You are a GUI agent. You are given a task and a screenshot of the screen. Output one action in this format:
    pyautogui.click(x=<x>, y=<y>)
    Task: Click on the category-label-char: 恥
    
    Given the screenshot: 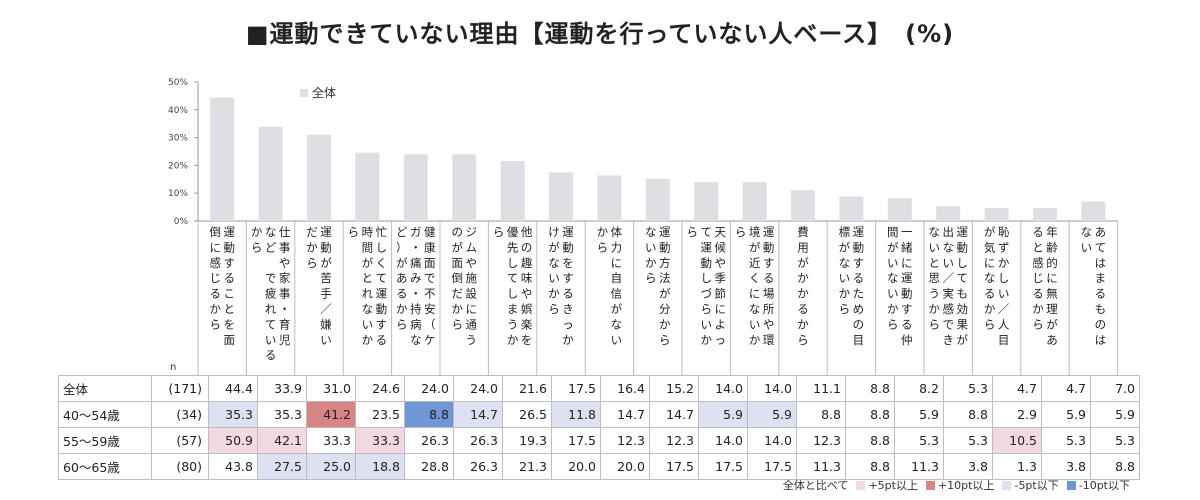 What is the action you would take?
    pyautogui.click(x=1004, y=232)
    